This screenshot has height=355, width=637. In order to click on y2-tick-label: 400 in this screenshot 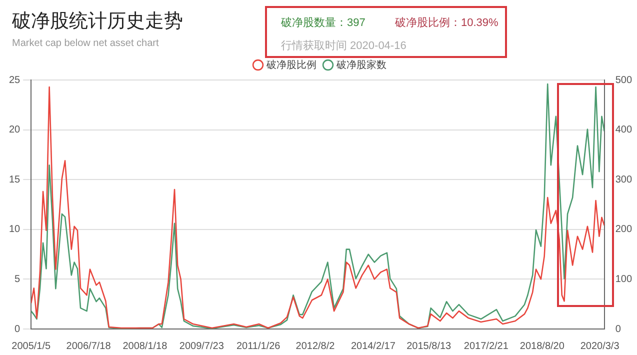, I will do `click(623, 130)`.